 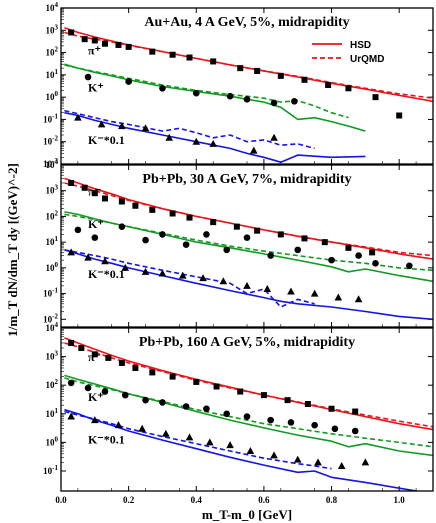 I want to click on panel-title: Pb+Pb, 160 A GeV, 5%, midrapidity, so click(x=247, y=342).